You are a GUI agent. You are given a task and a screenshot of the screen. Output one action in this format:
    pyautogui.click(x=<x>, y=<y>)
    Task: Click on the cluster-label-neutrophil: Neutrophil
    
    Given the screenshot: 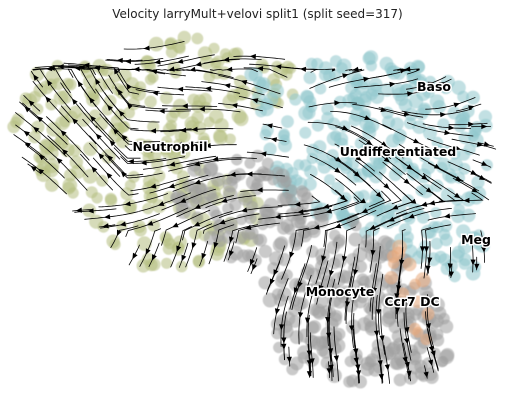 What is the action you would take?
    pyautogui.click(x=170, y=146)
    